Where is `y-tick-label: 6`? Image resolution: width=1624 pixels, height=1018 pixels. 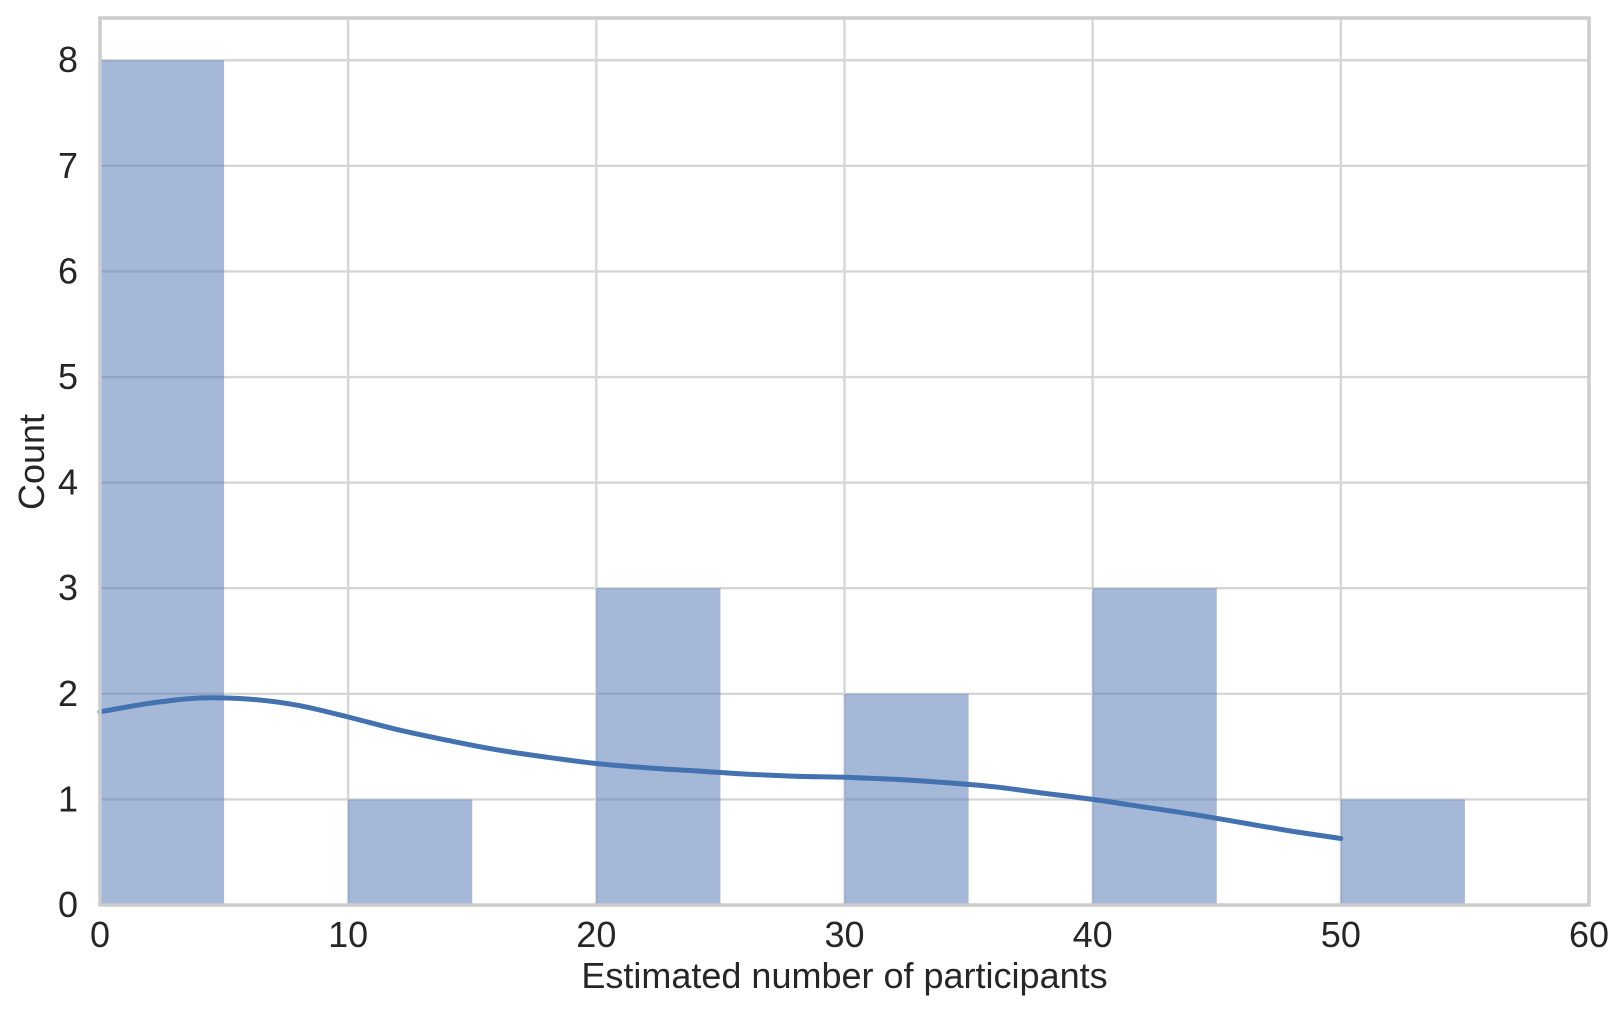
y-tick-label: 6 is located at coordinates (68, 270).